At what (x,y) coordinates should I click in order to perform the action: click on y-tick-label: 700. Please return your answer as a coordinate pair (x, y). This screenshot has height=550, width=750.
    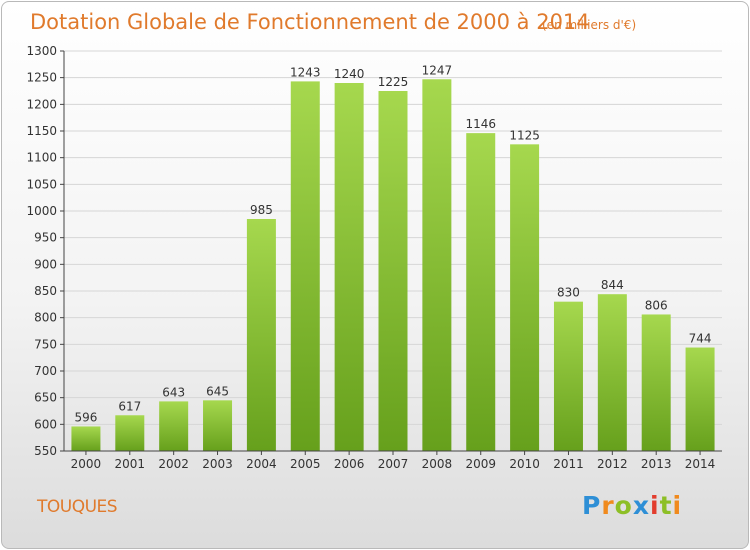
    Looking at the image, I should click on (45, 371).